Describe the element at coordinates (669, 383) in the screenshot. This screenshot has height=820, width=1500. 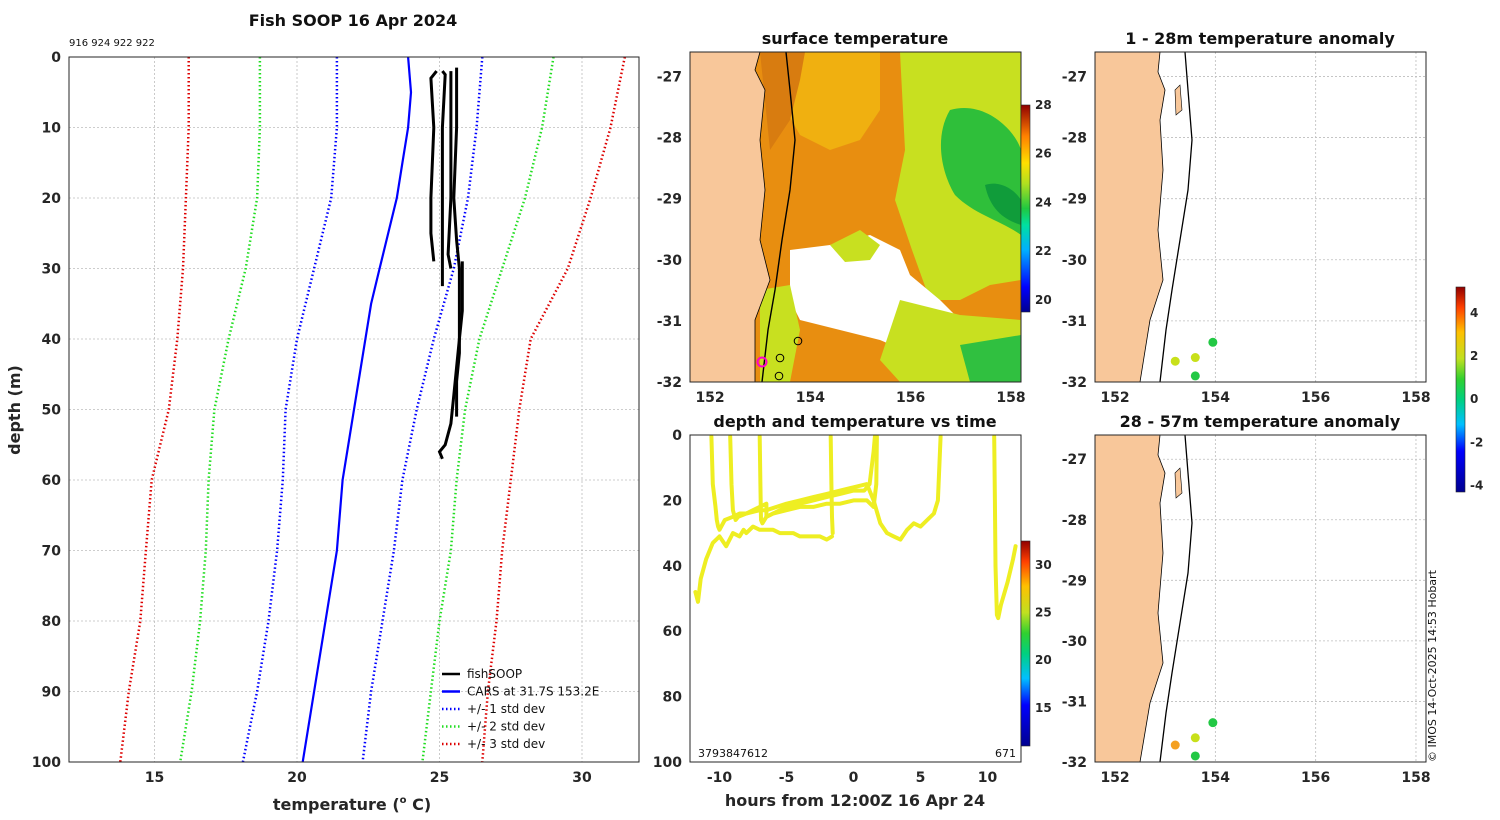
I see `sst-ytick--32: -32` at that location.